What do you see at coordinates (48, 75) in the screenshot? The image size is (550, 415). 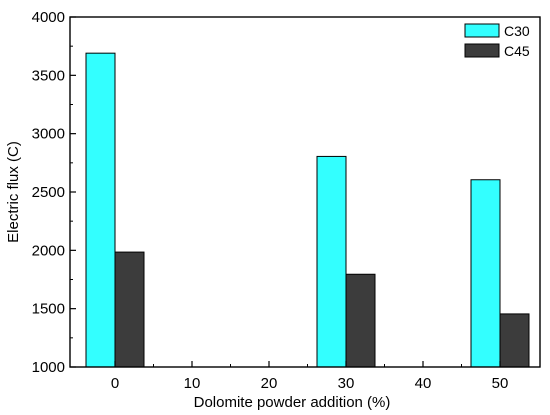 I see `y-tick-label: 3500` at bounding box center [48, 75].